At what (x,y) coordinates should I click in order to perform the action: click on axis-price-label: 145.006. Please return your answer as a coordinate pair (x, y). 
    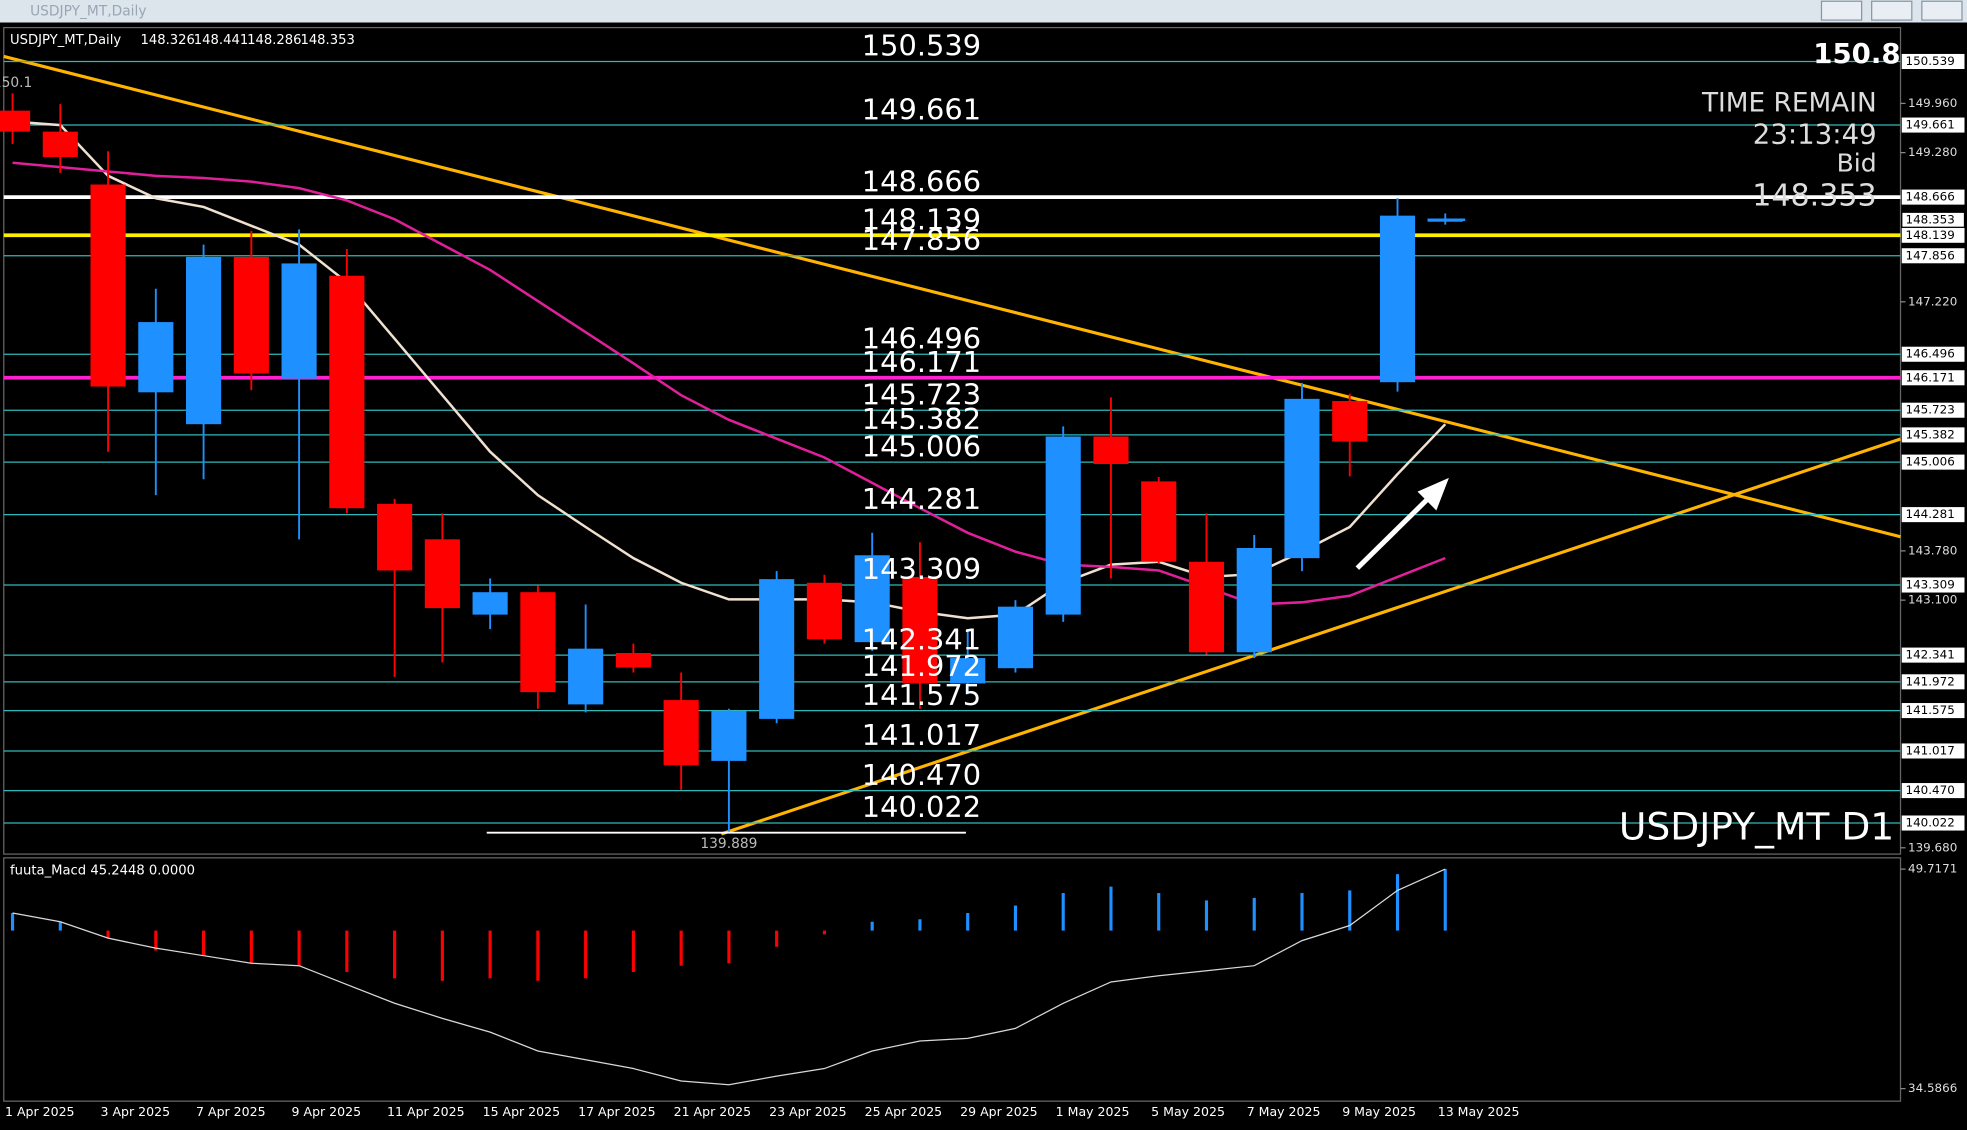
    Looking at the image, I should click on (1930, 462).